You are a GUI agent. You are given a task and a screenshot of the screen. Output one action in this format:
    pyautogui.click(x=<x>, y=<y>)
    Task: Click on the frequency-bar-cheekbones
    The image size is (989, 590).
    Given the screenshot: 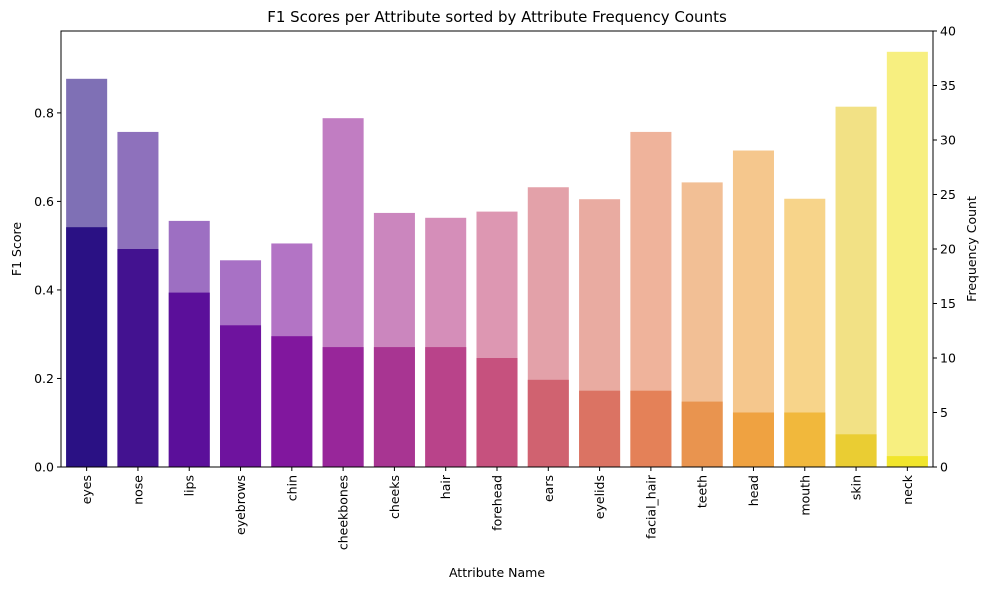 What is the action you would take?
    pyautogui.click(x=343, y=407)
    